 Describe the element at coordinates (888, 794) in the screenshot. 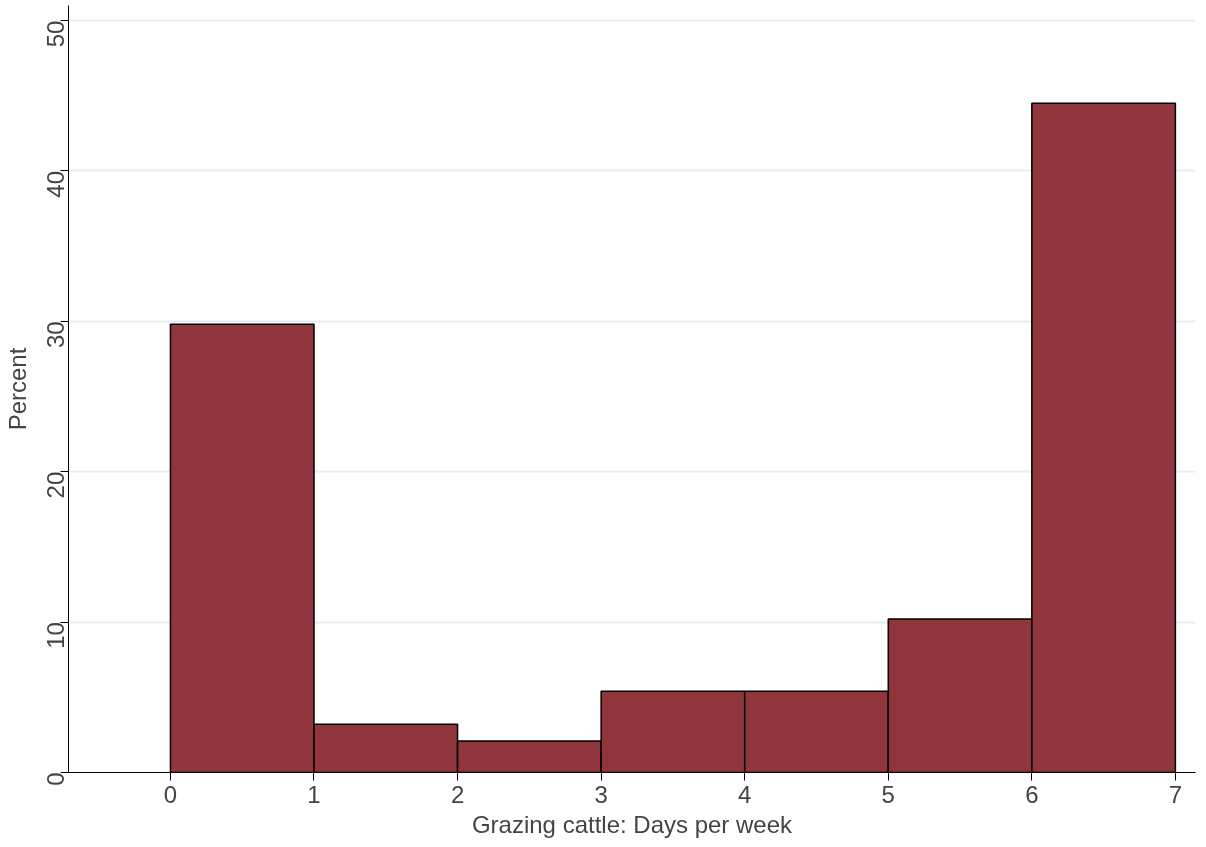

I see `x-tick-label: 5` at that location.